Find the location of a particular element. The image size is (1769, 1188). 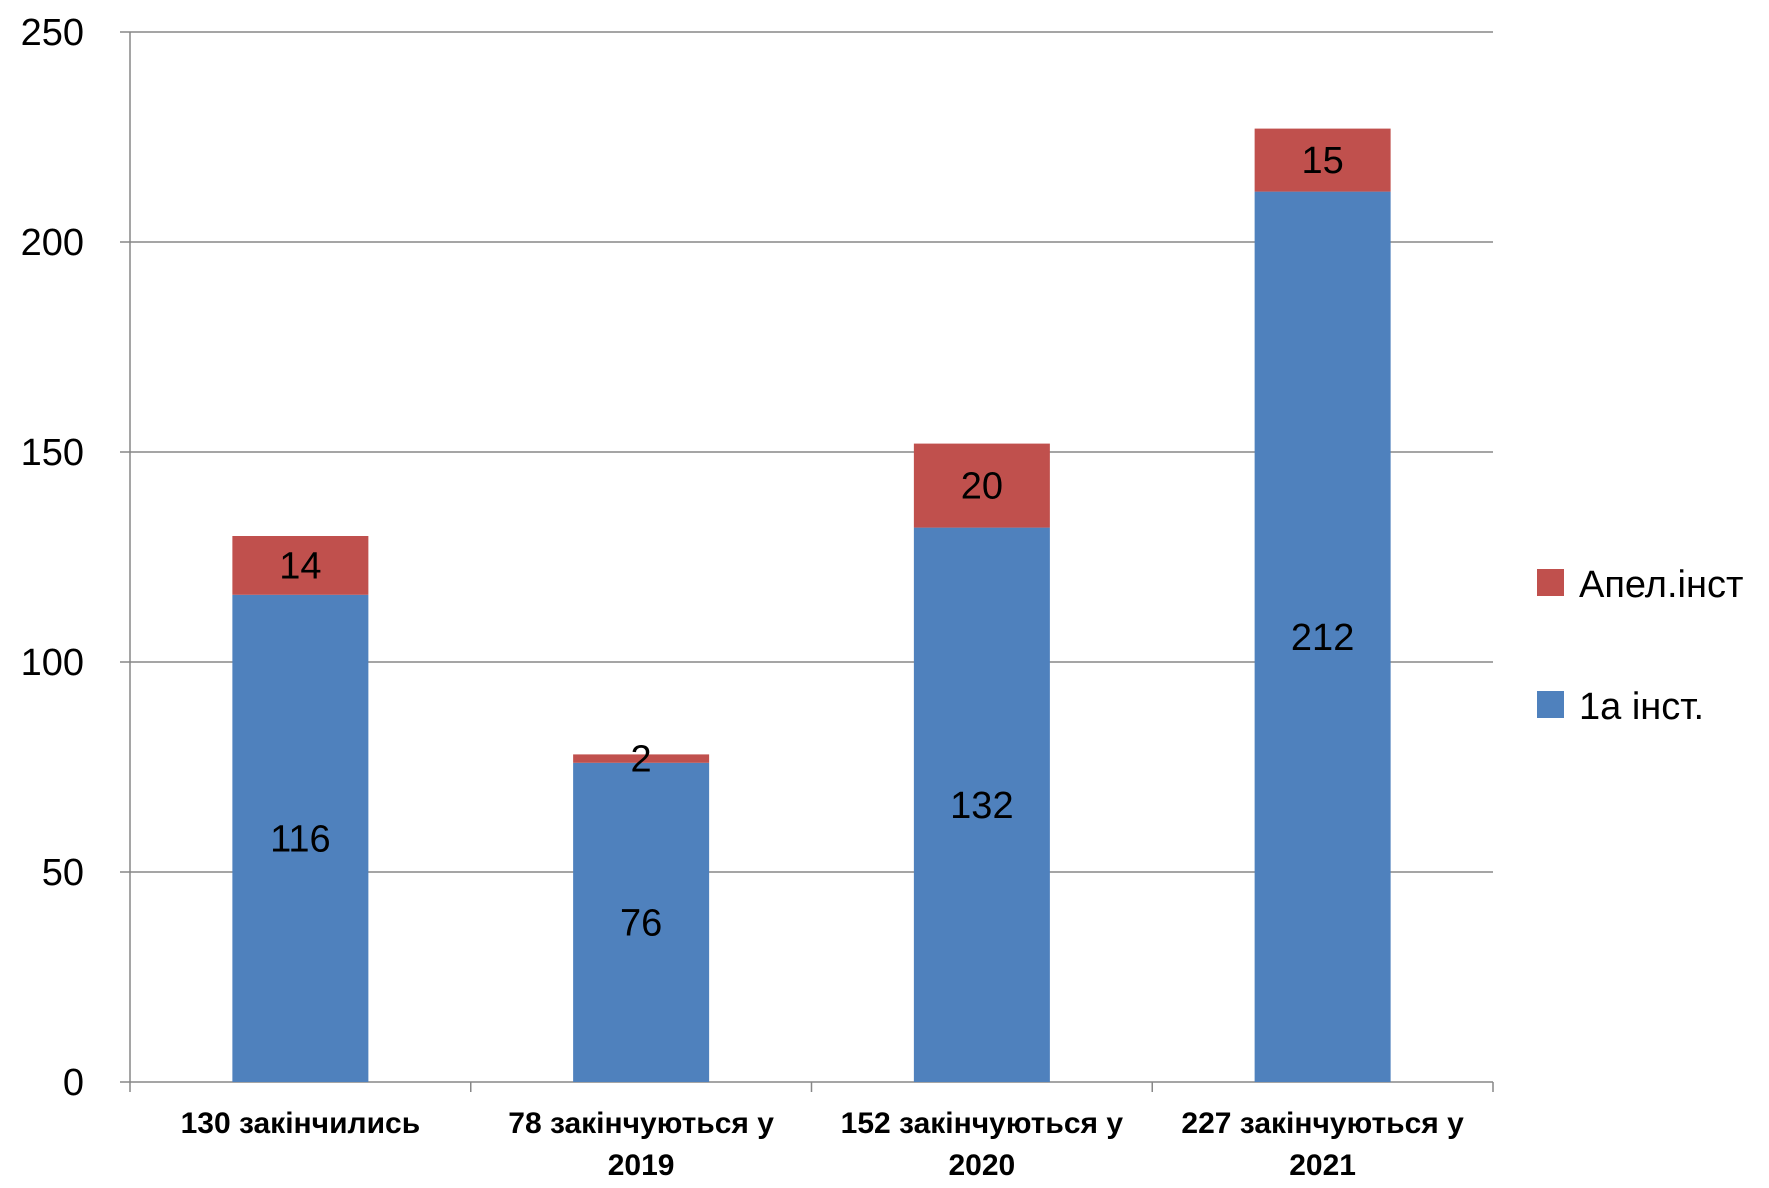

y-tick-label: 250 is located at coordinates (52, 33).